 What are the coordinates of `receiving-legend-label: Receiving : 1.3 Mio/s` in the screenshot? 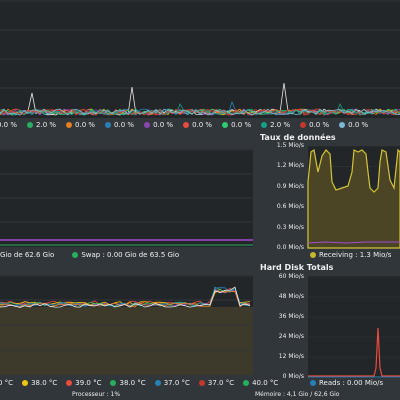 It's located at (355, 255).